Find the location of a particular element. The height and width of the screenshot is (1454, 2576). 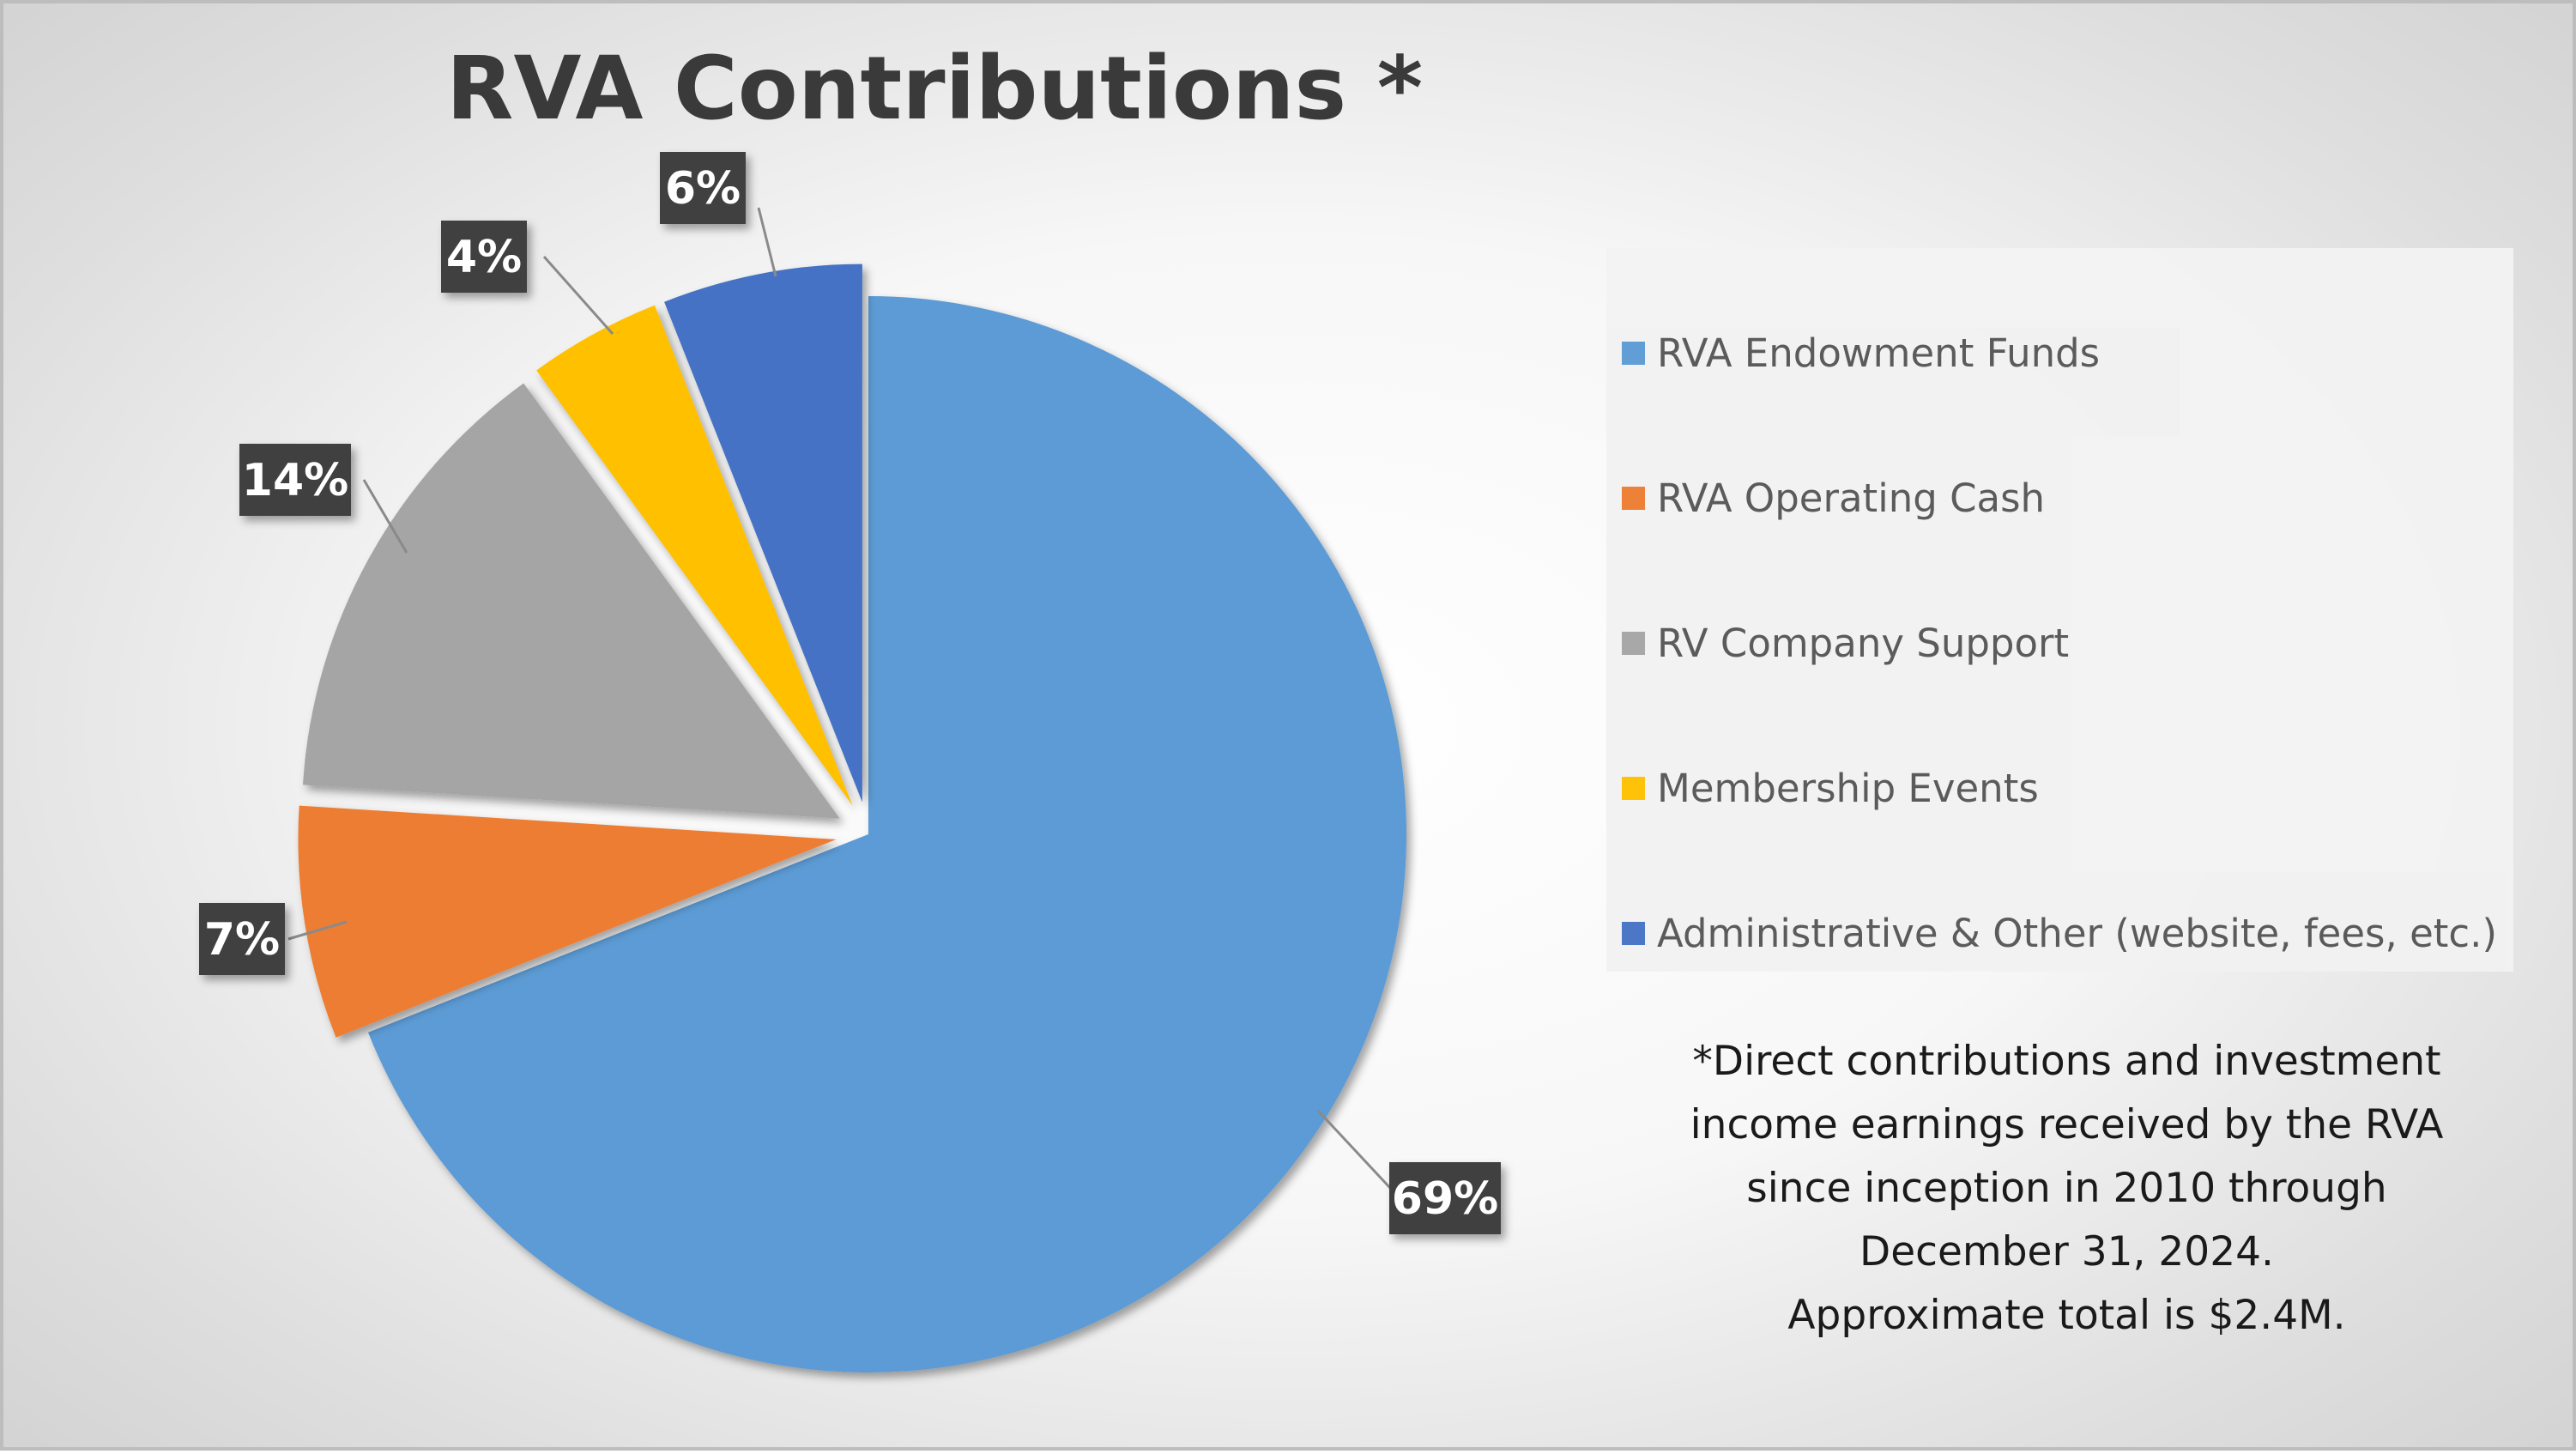

legend-item-endowment: RVA Endowment Funds is located at coordinates (2067, 354).